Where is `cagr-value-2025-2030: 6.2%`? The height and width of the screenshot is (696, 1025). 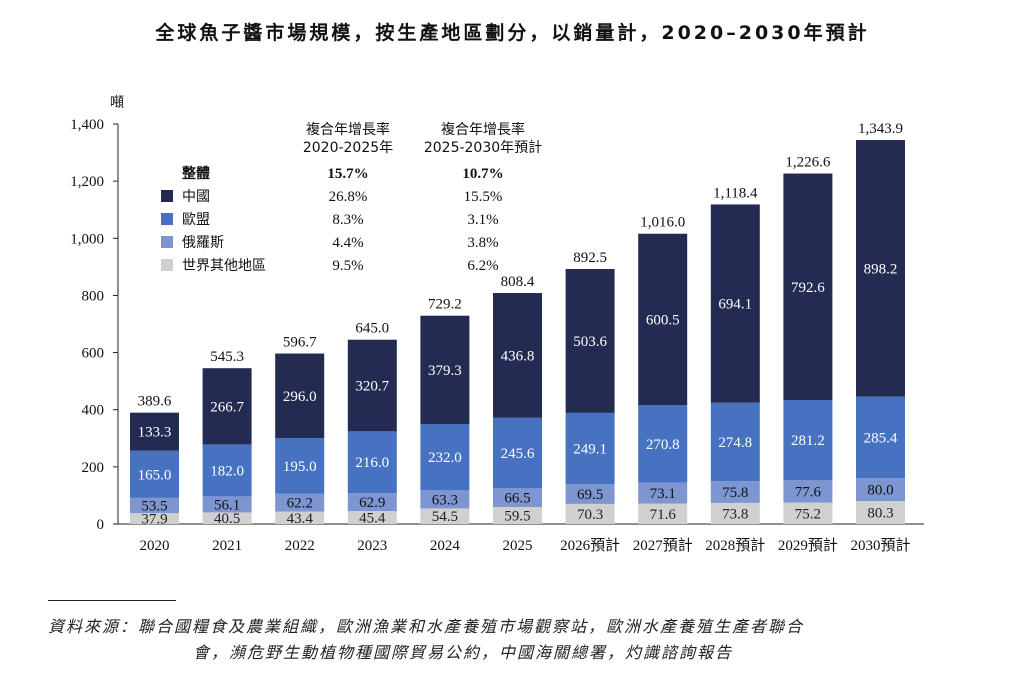 cagr-value-2025-2030: 6.2% is located at coordinates (482, 266).